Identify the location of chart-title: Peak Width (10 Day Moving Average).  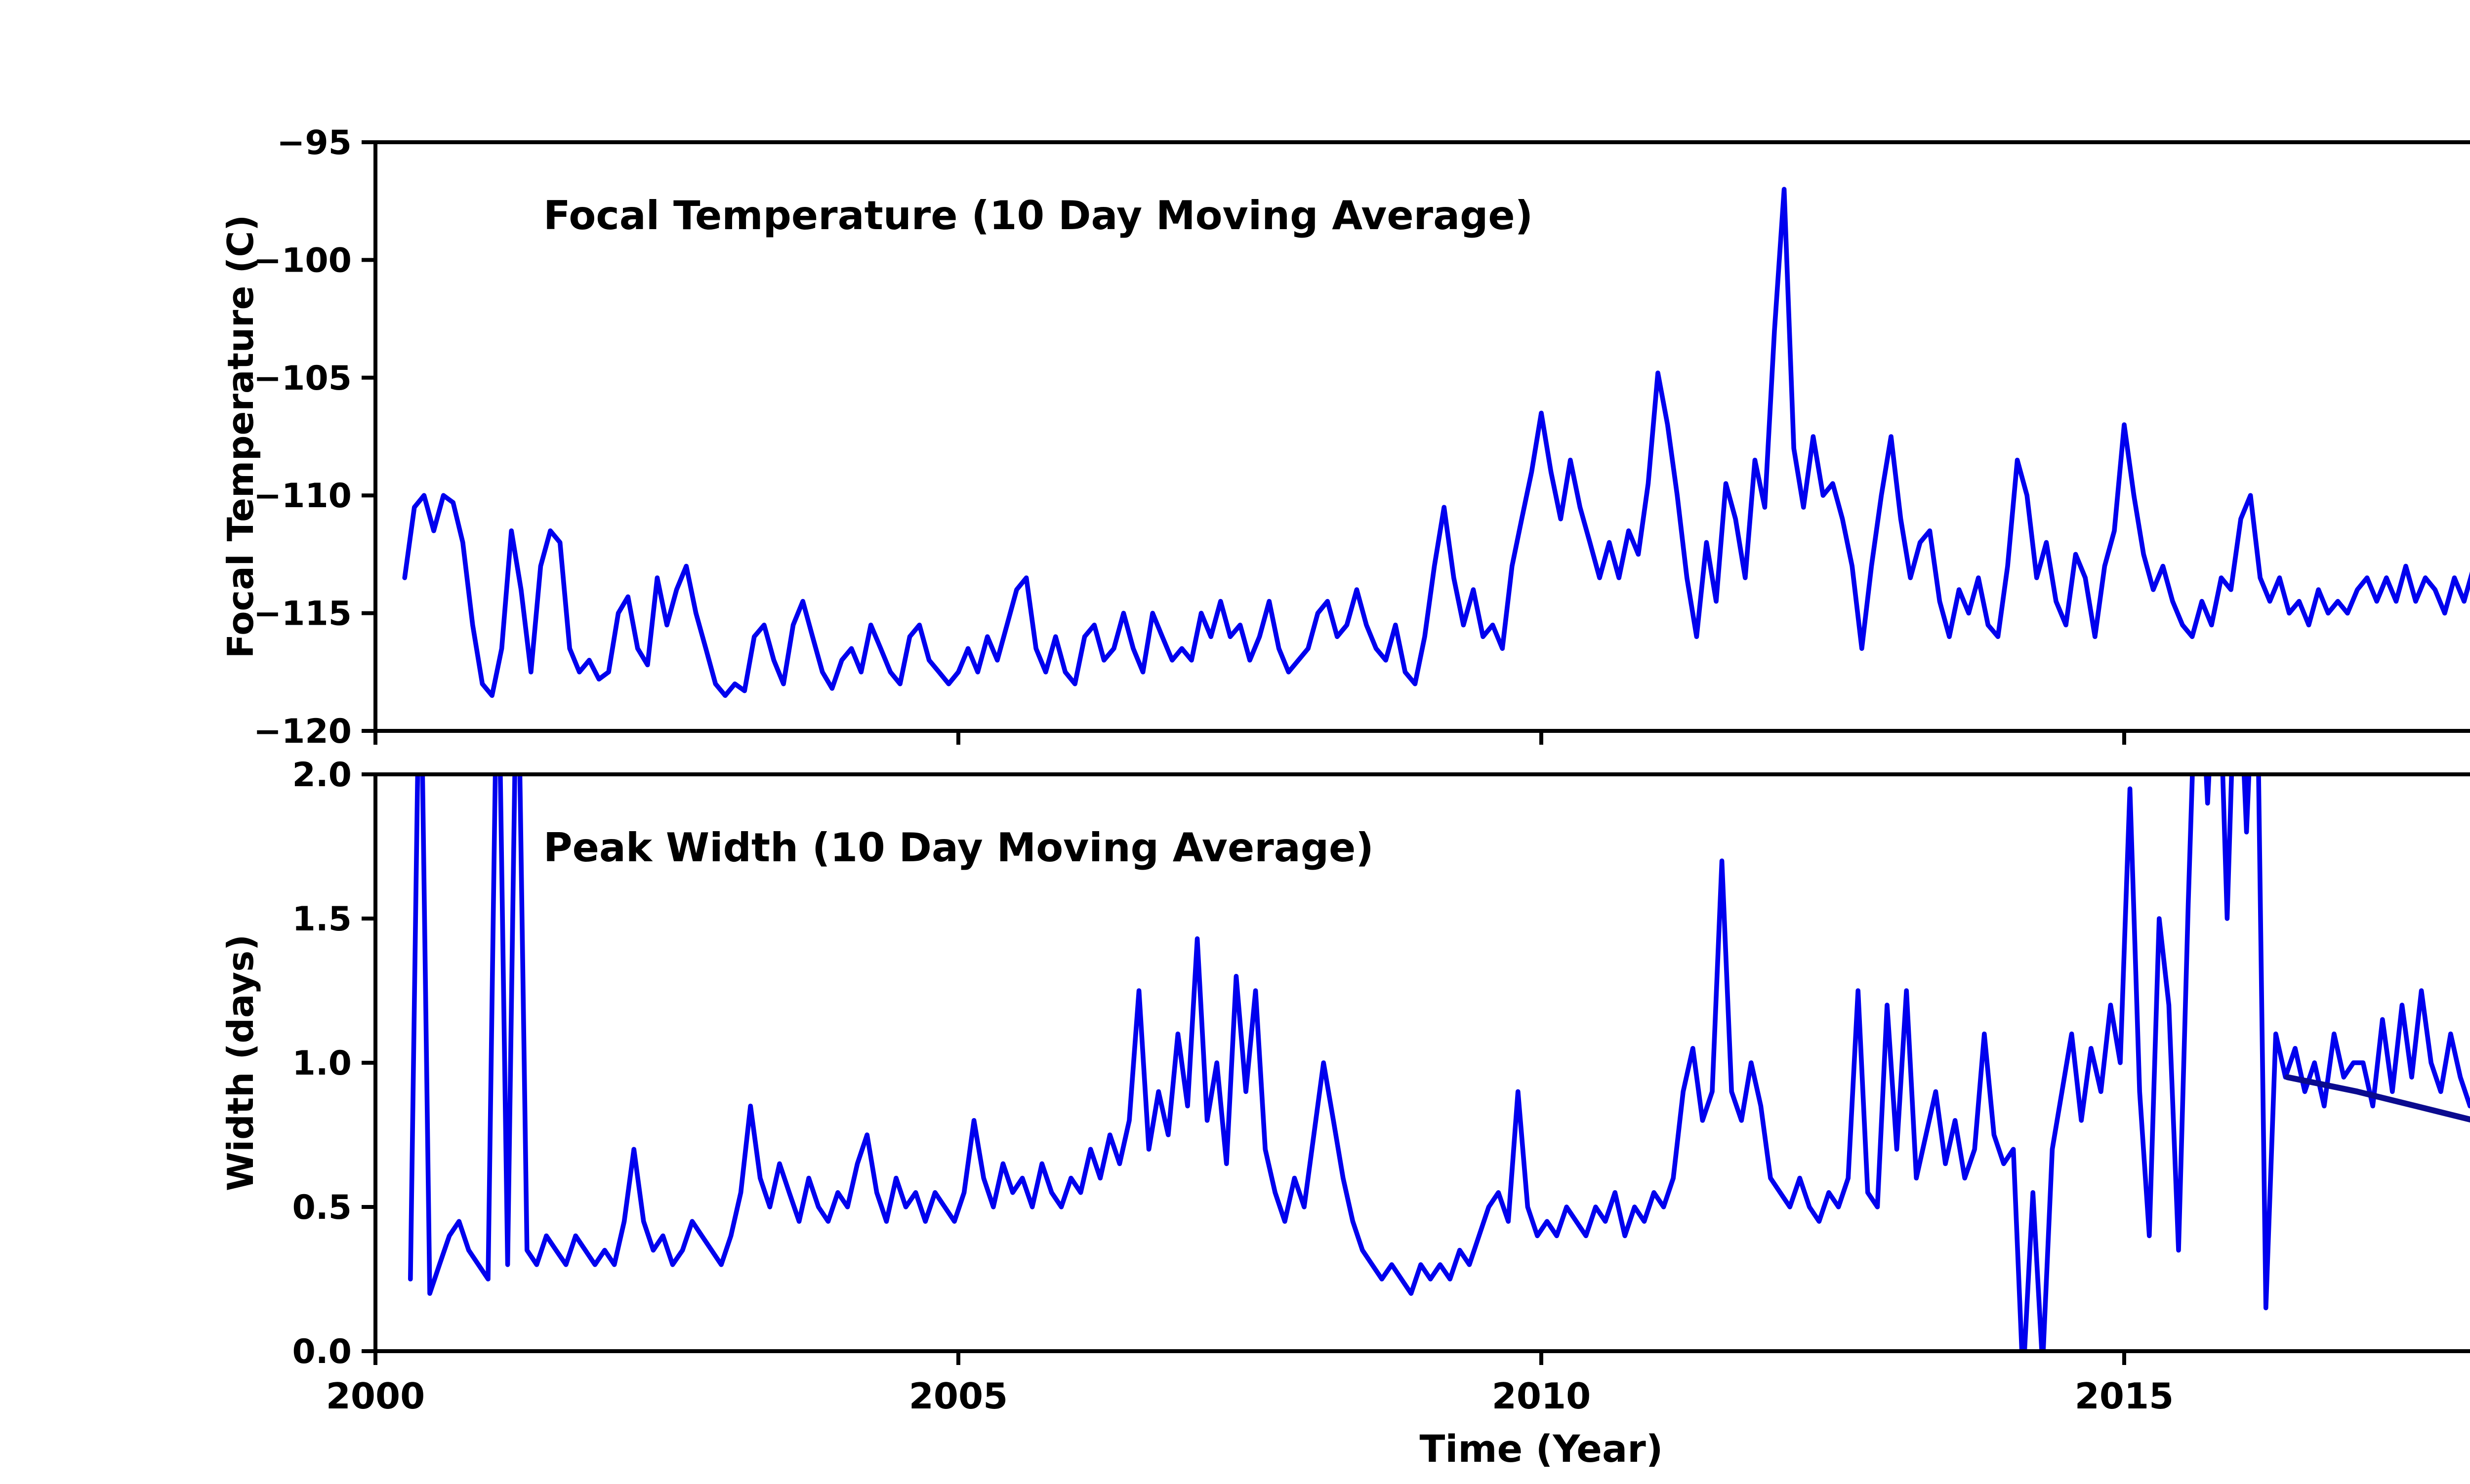
(958, 848).